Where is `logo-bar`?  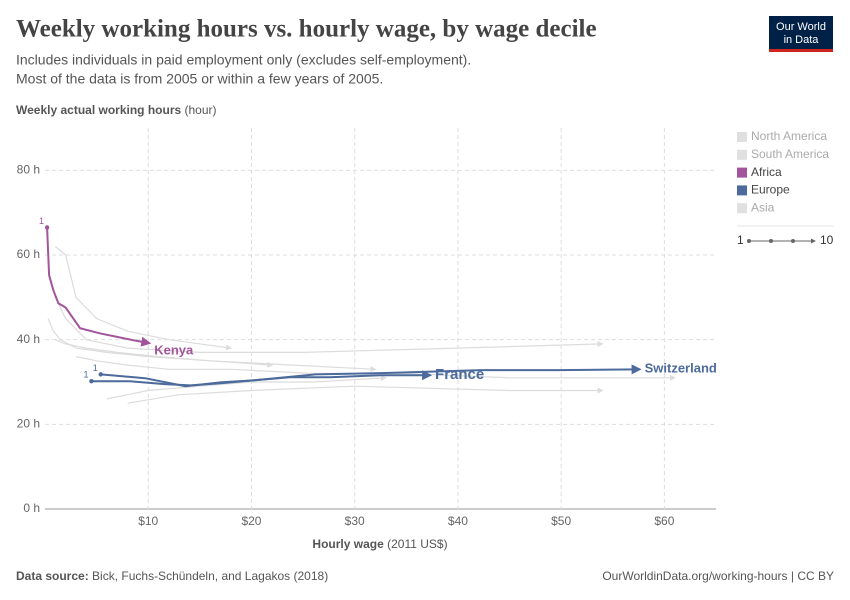 logo-bar is located at coordinates (801, 50).